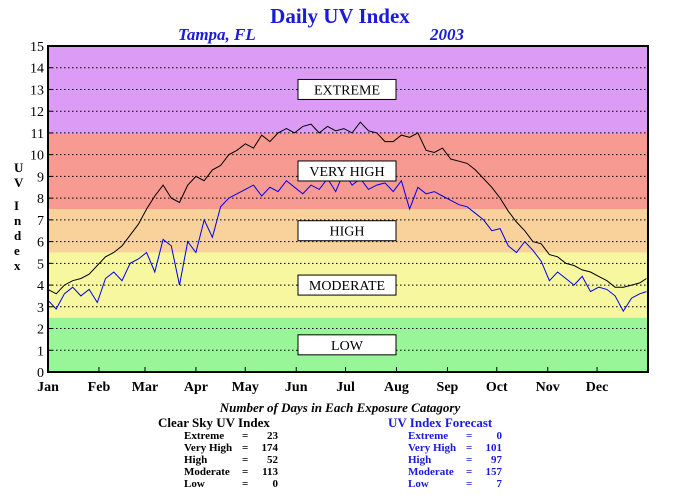 The width and height of the screenshot is (680, 500). Describe the element at coordinates (231, 484) in the screenshot. I see `summary-row: Low = 0` at that location.